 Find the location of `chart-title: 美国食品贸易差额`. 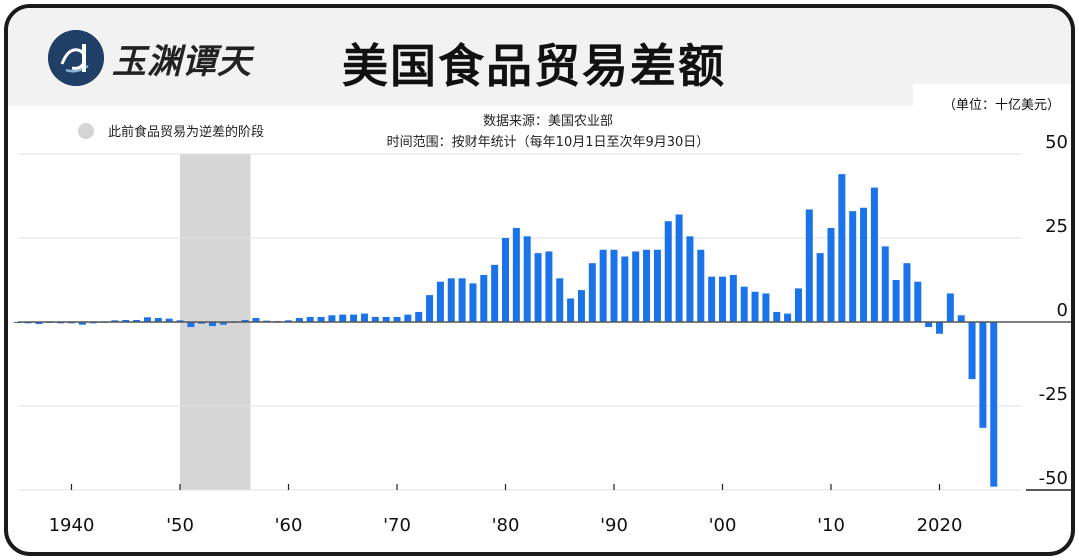

chart-title: 美国食品贸易差额 is located at coordinates (534, 66).